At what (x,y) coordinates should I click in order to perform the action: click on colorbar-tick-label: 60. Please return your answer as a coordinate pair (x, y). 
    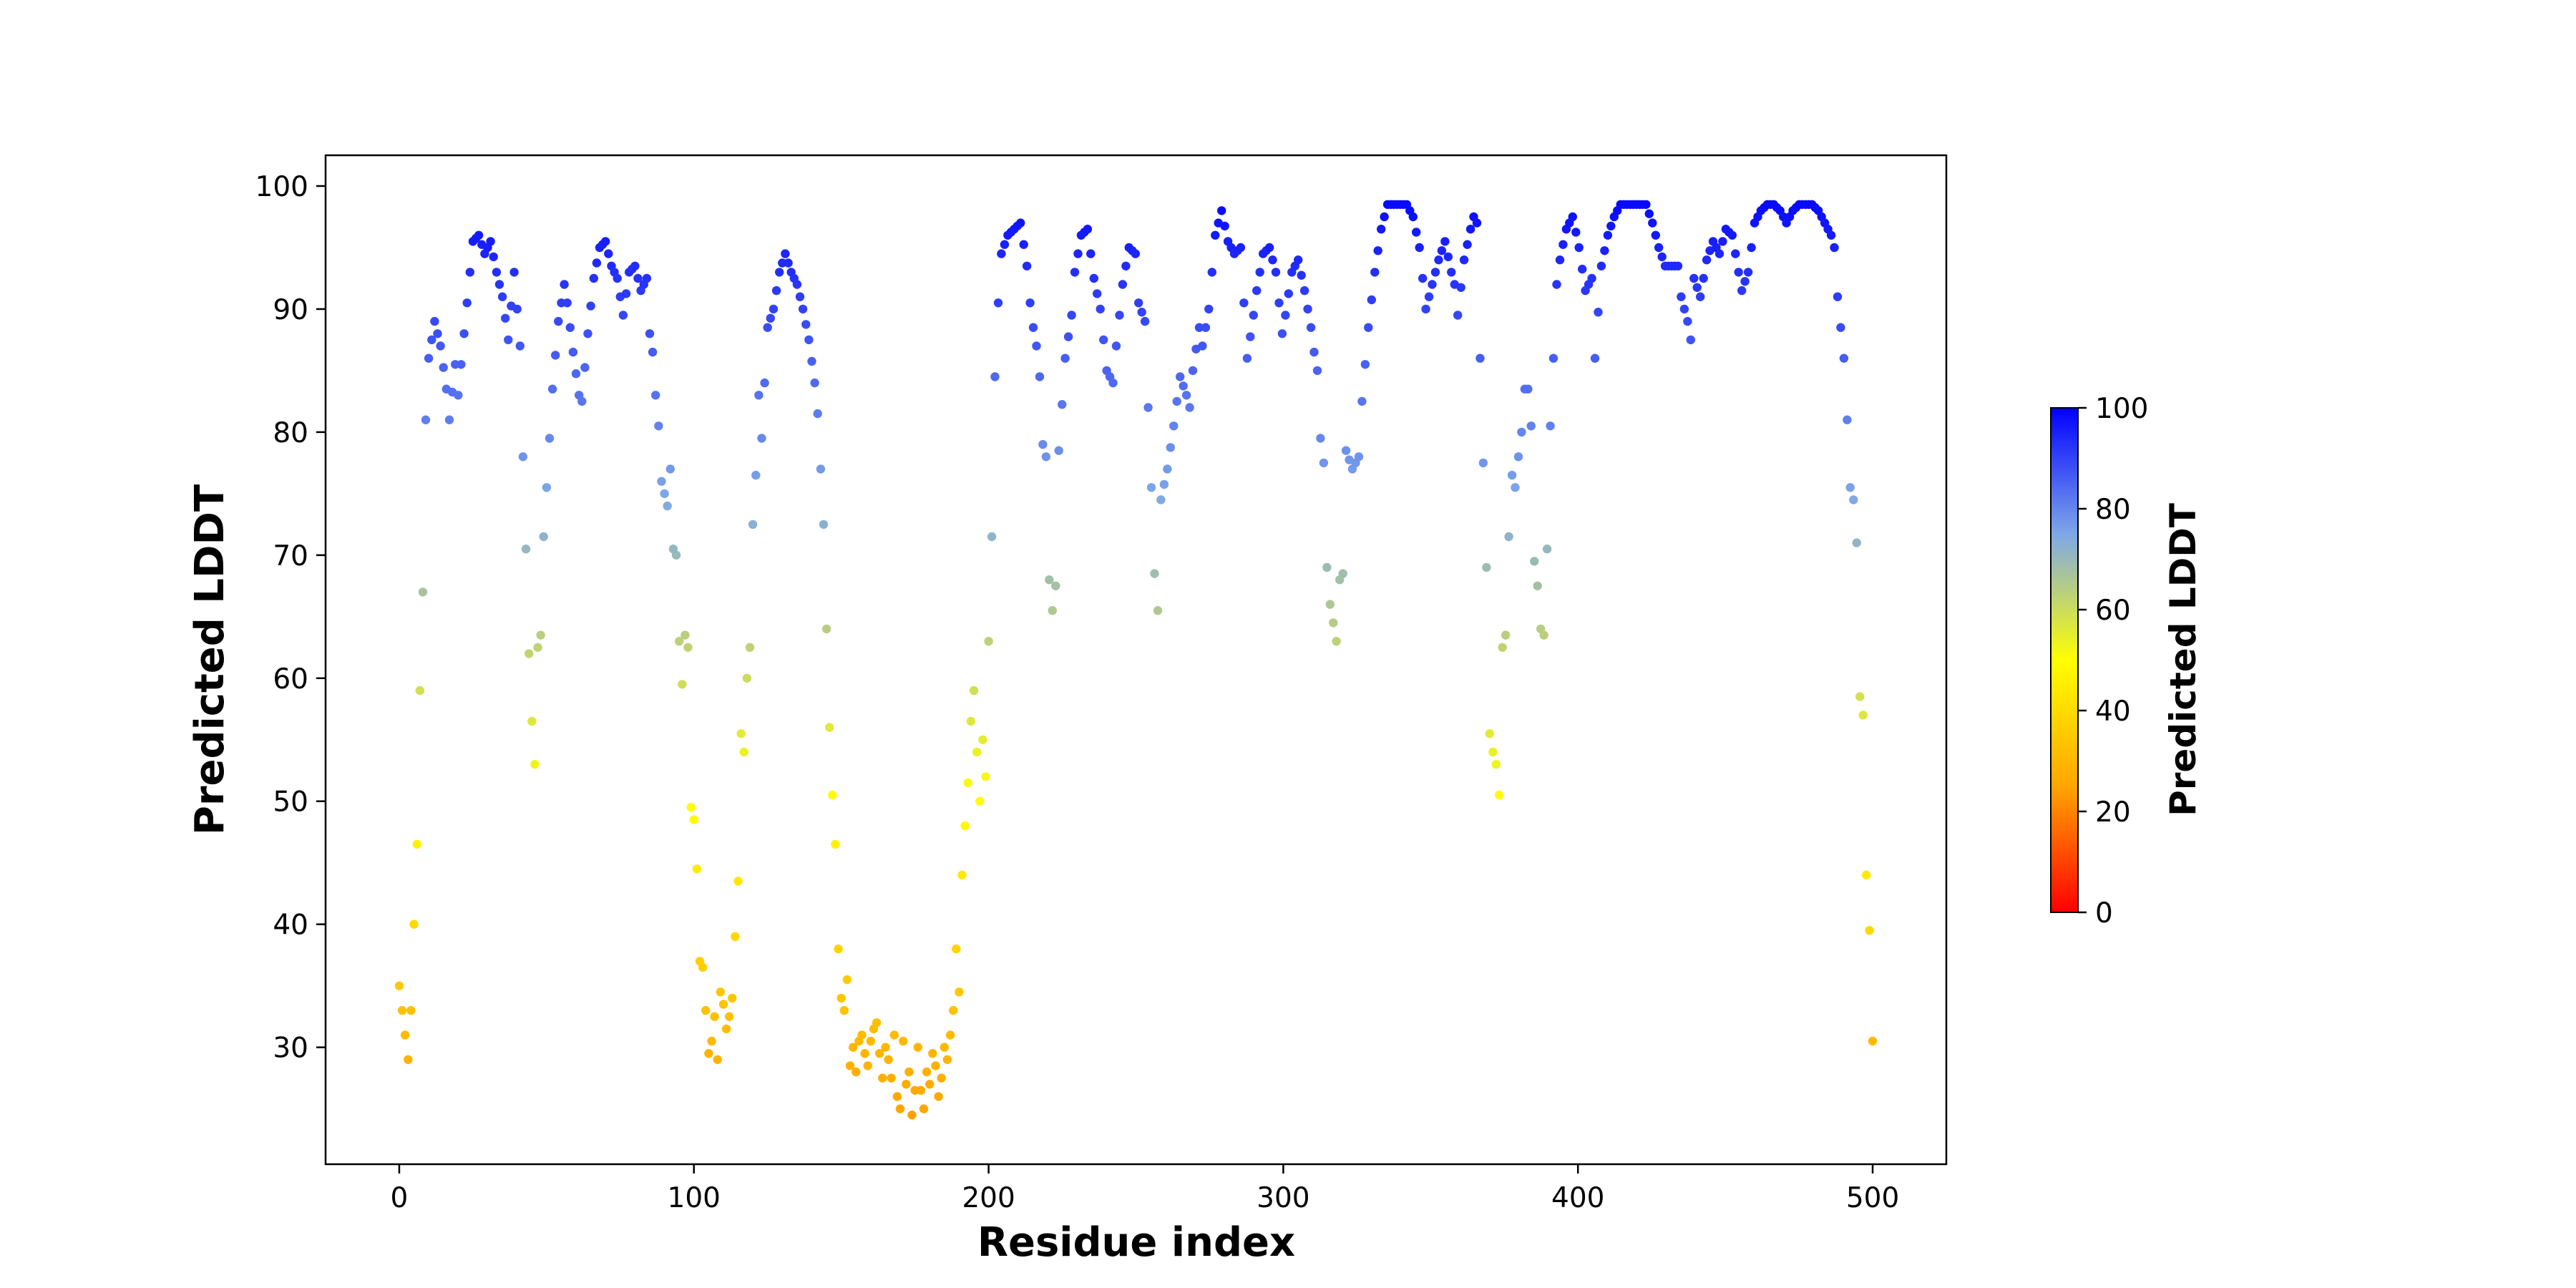
    Looking at the image, I should click on (2113, 611).